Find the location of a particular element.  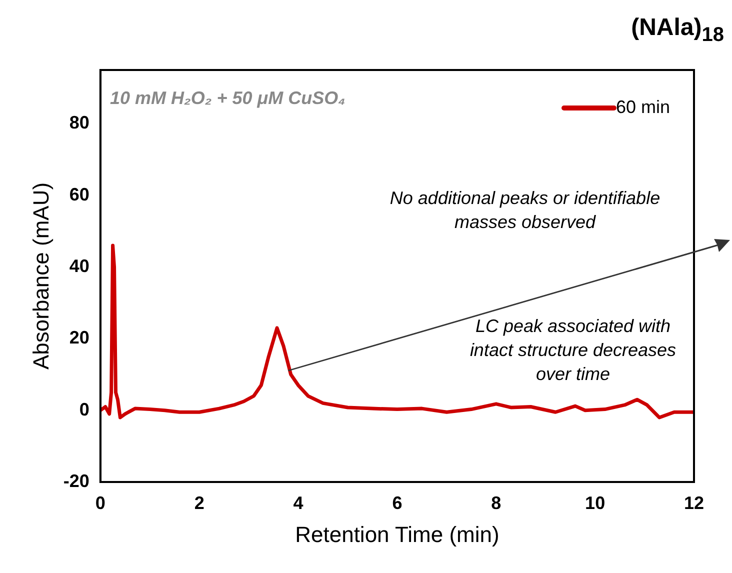

annotation: No additional peaks or identifiable masses observed is located at coordinates (525, 210).